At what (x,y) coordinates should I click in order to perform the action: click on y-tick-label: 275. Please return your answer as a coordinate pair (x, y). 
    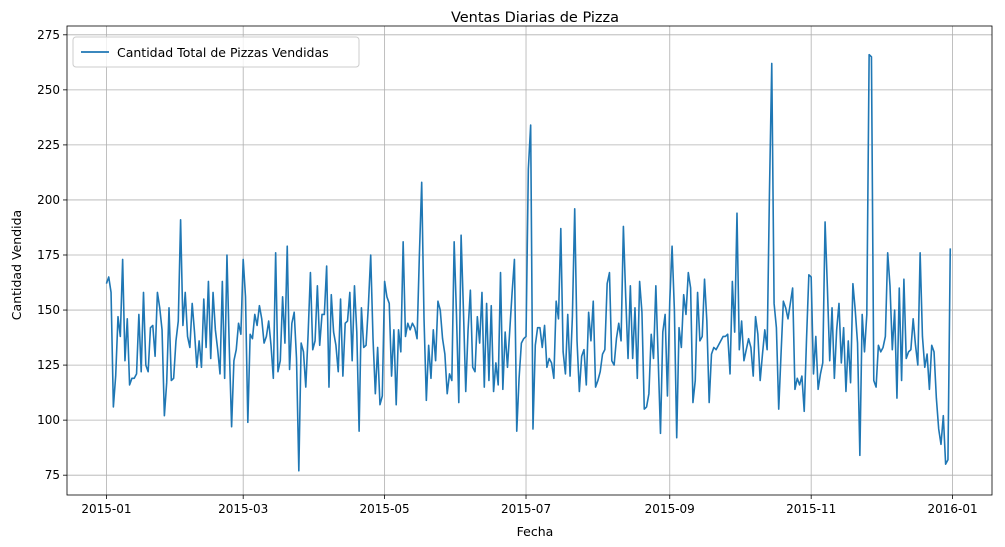
    Looking at the image, I should click on (48, 35).